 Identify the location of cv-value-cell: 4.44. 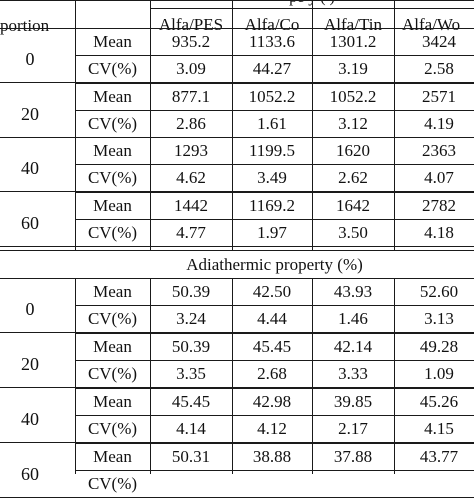
(272, 318).